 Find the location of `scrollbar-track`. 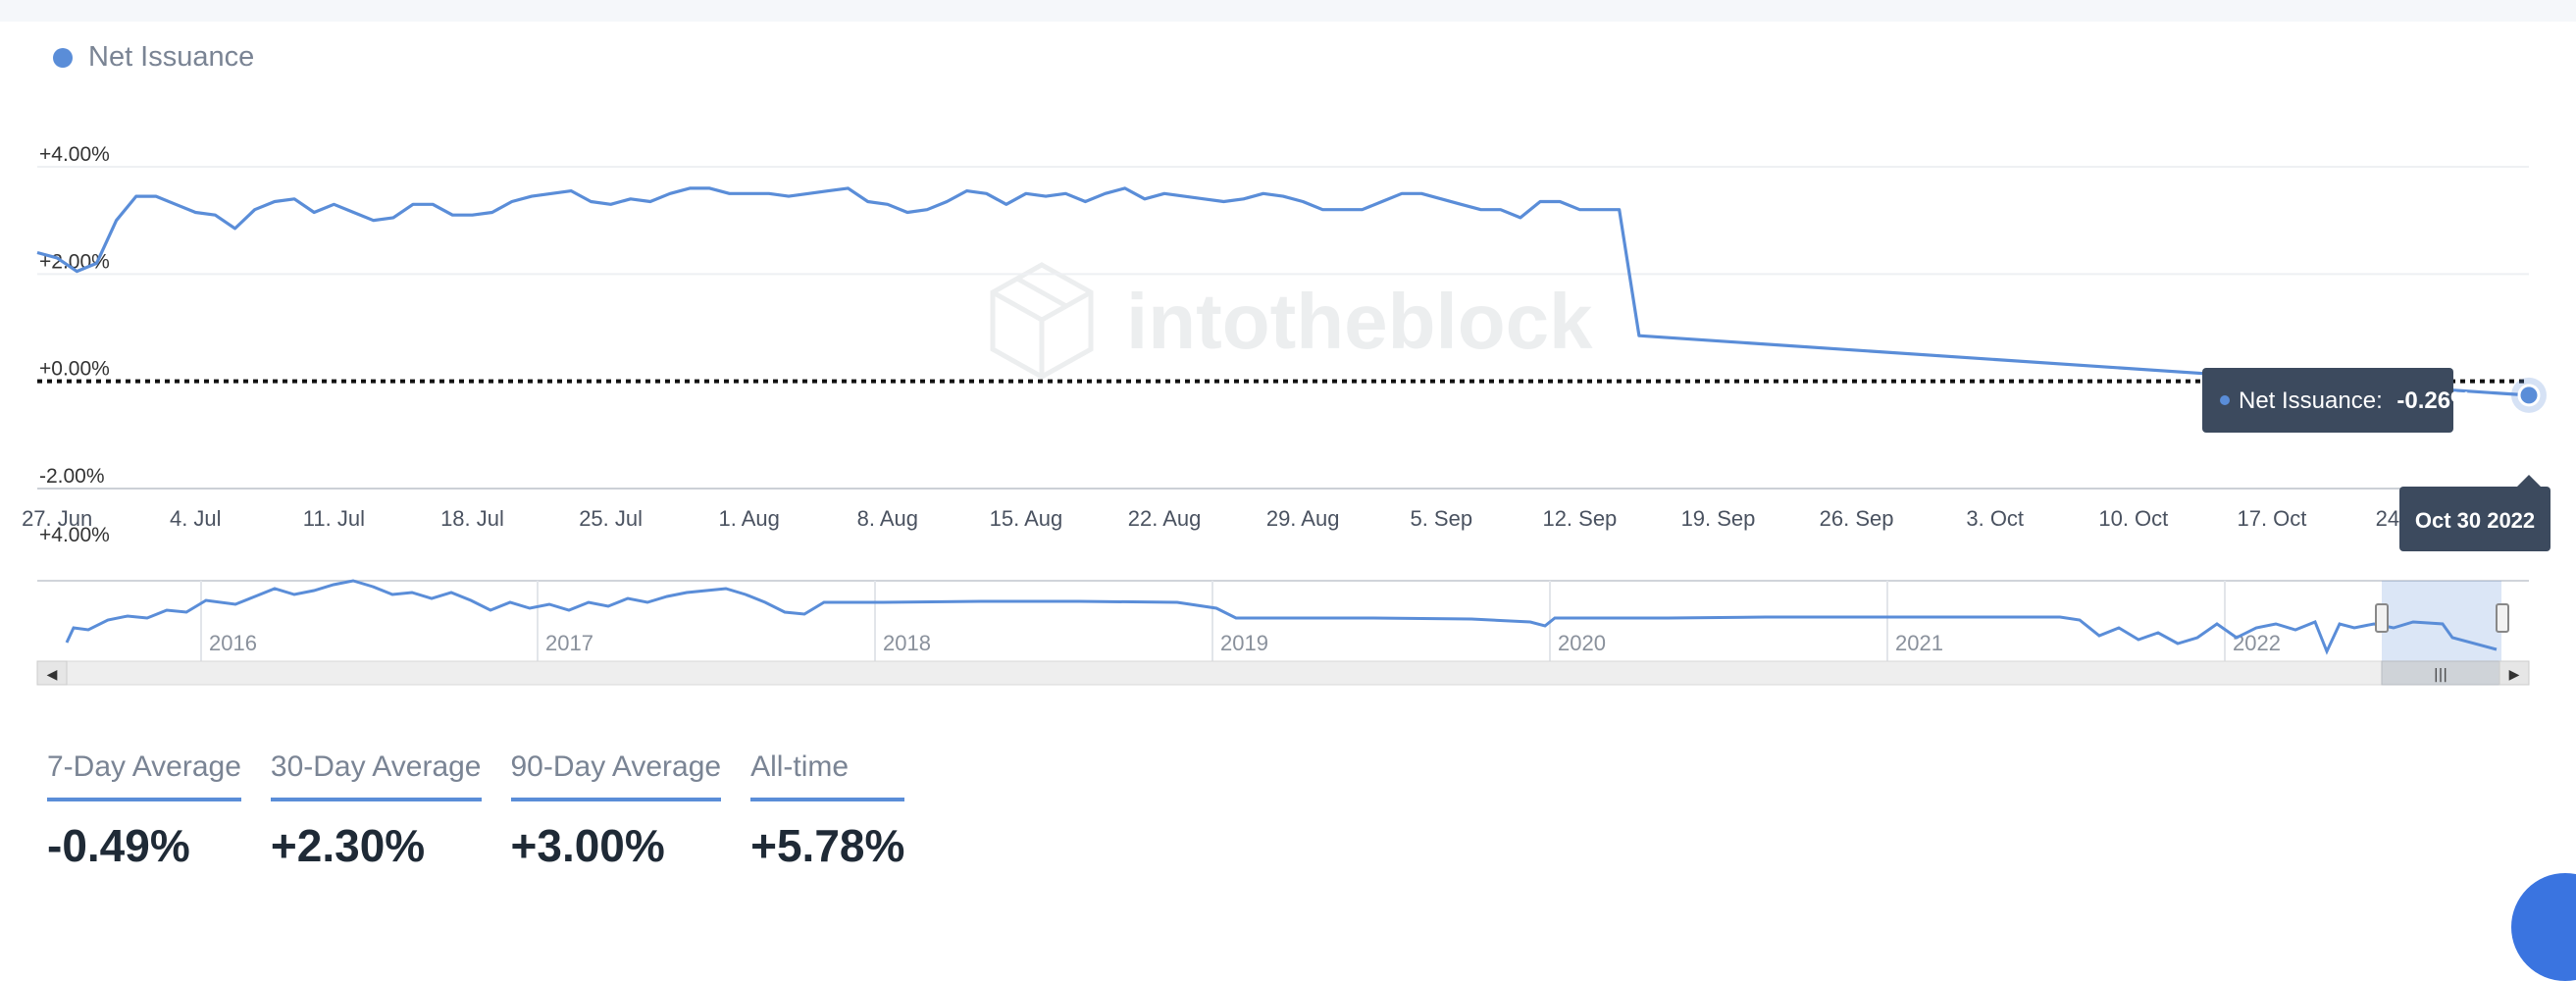

scrollbar-track is located at coordinates (1283, 673).